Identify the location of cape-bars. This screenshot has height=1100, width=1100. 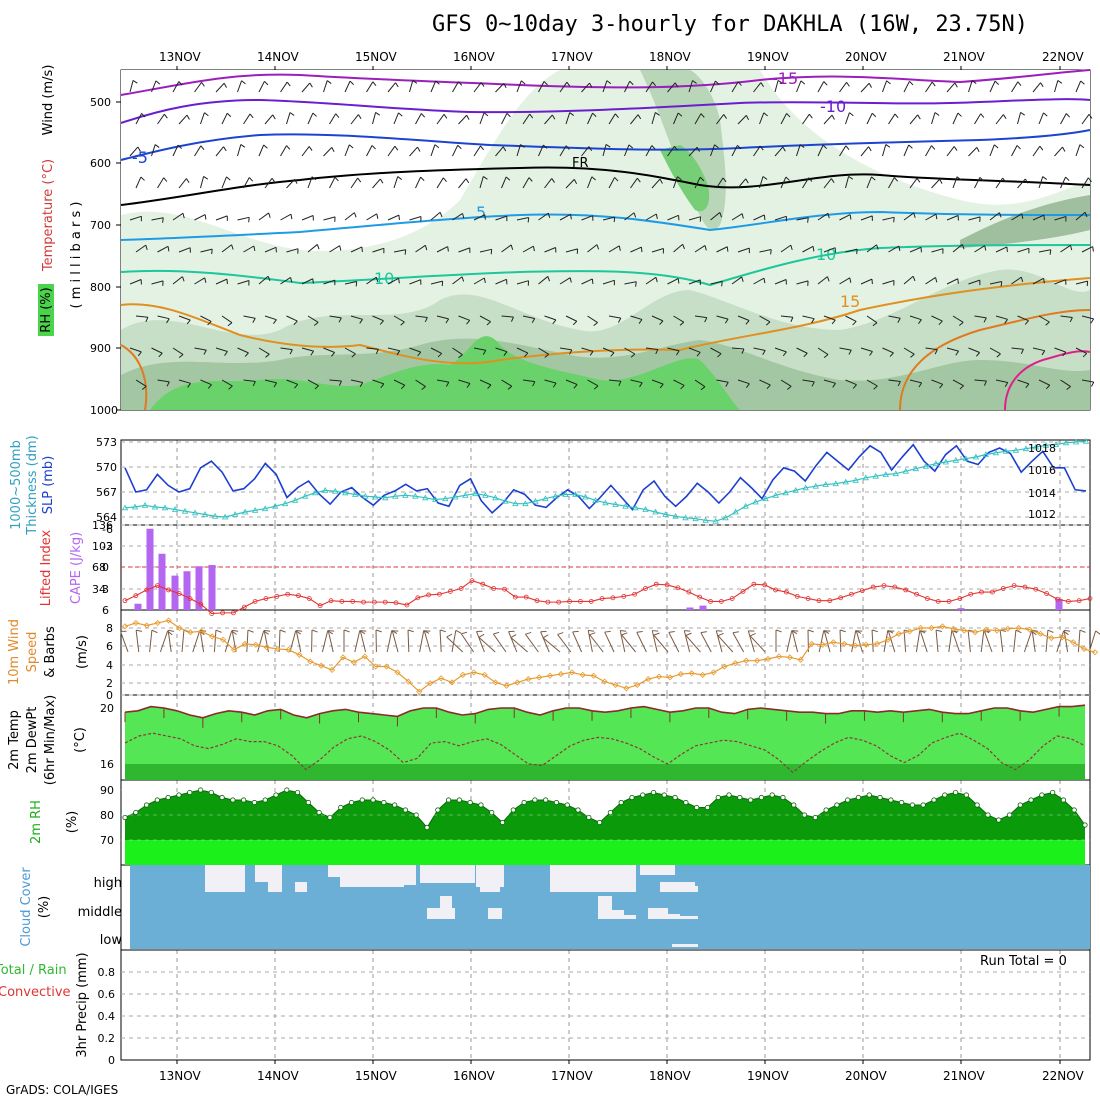
(598, 569).